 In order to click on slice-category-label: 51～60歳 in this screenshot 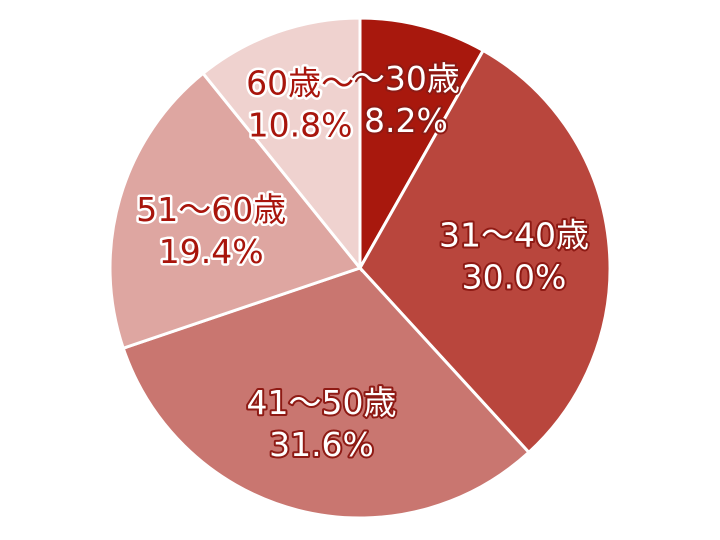, I will do `click(211, 209)`.